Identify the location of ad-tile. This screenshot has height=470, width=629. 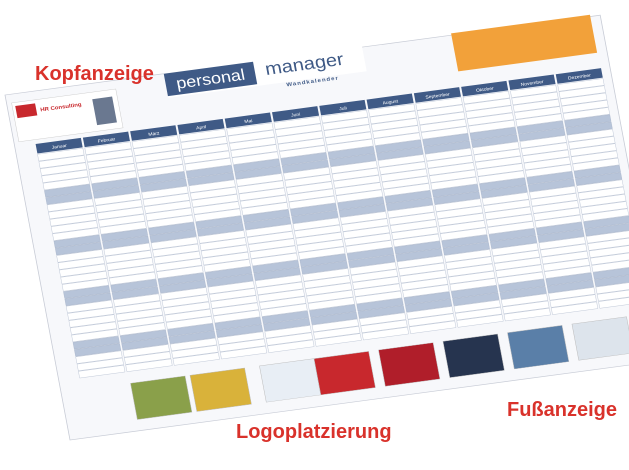
(600, 338).